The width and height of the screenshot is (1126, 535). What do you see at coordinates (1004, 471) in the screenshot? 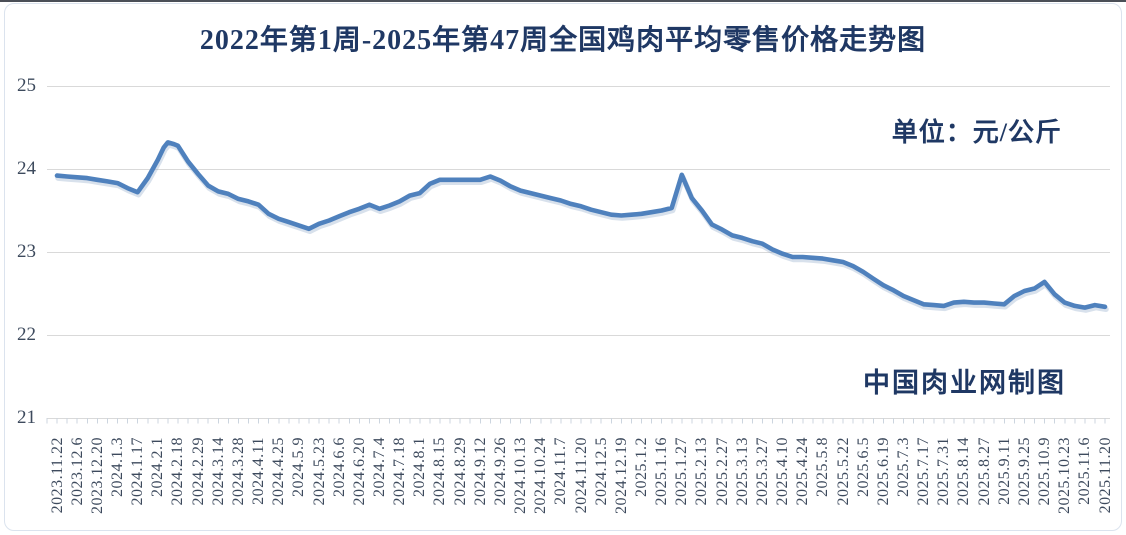
I see `x-tick-label: 2025.9.11` at bounding box center [1004, 471].